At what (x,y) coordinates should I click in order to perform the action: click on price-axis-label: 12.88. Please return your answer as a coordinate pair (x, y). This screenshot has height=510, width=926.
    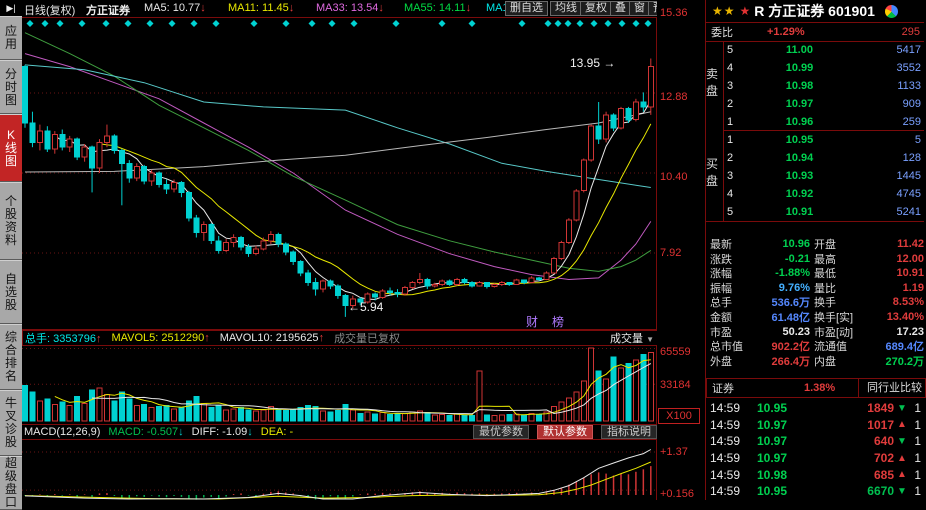
    Looking at the image, I should click on (674, 97).